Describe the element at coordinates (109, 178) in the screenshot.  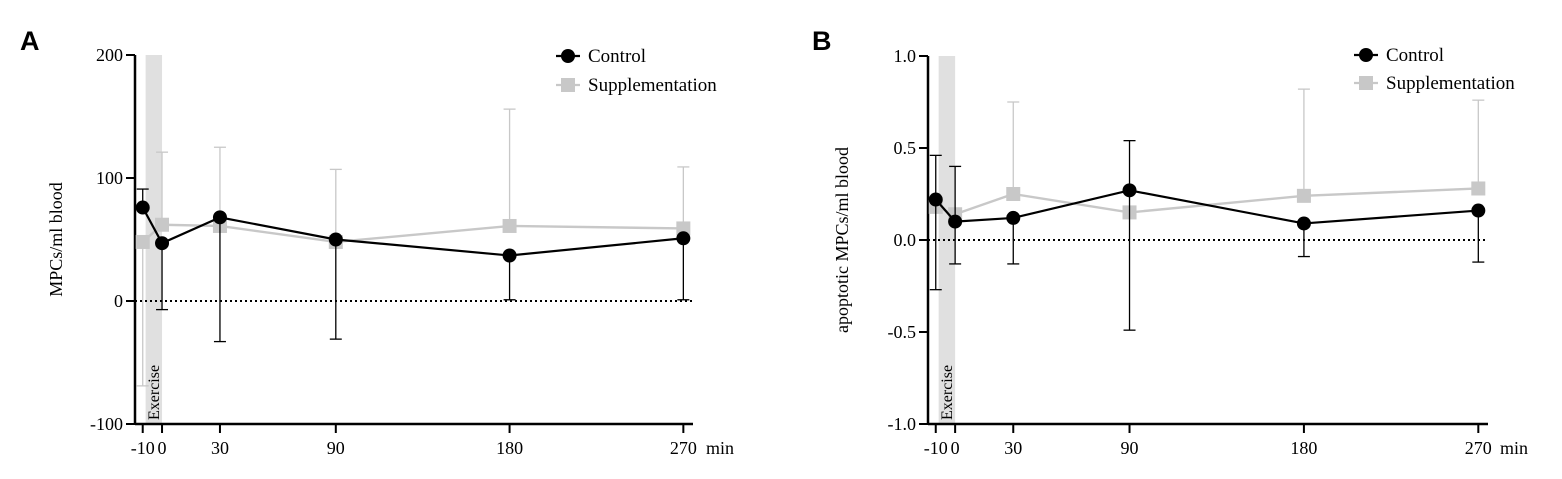
I see `y-tick-label: 100` at that location.